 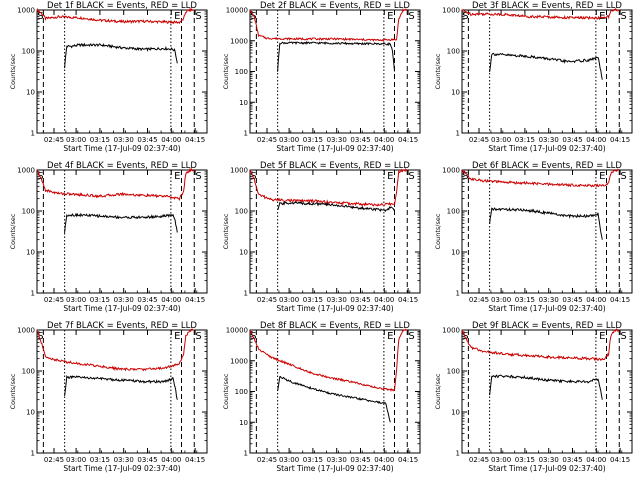 What do you see at coordinates (547, 326) in the screenshot?
I see `panel-title: Det 9f BLACK = Events, RED = LLD` at bounding box center [547, 326].